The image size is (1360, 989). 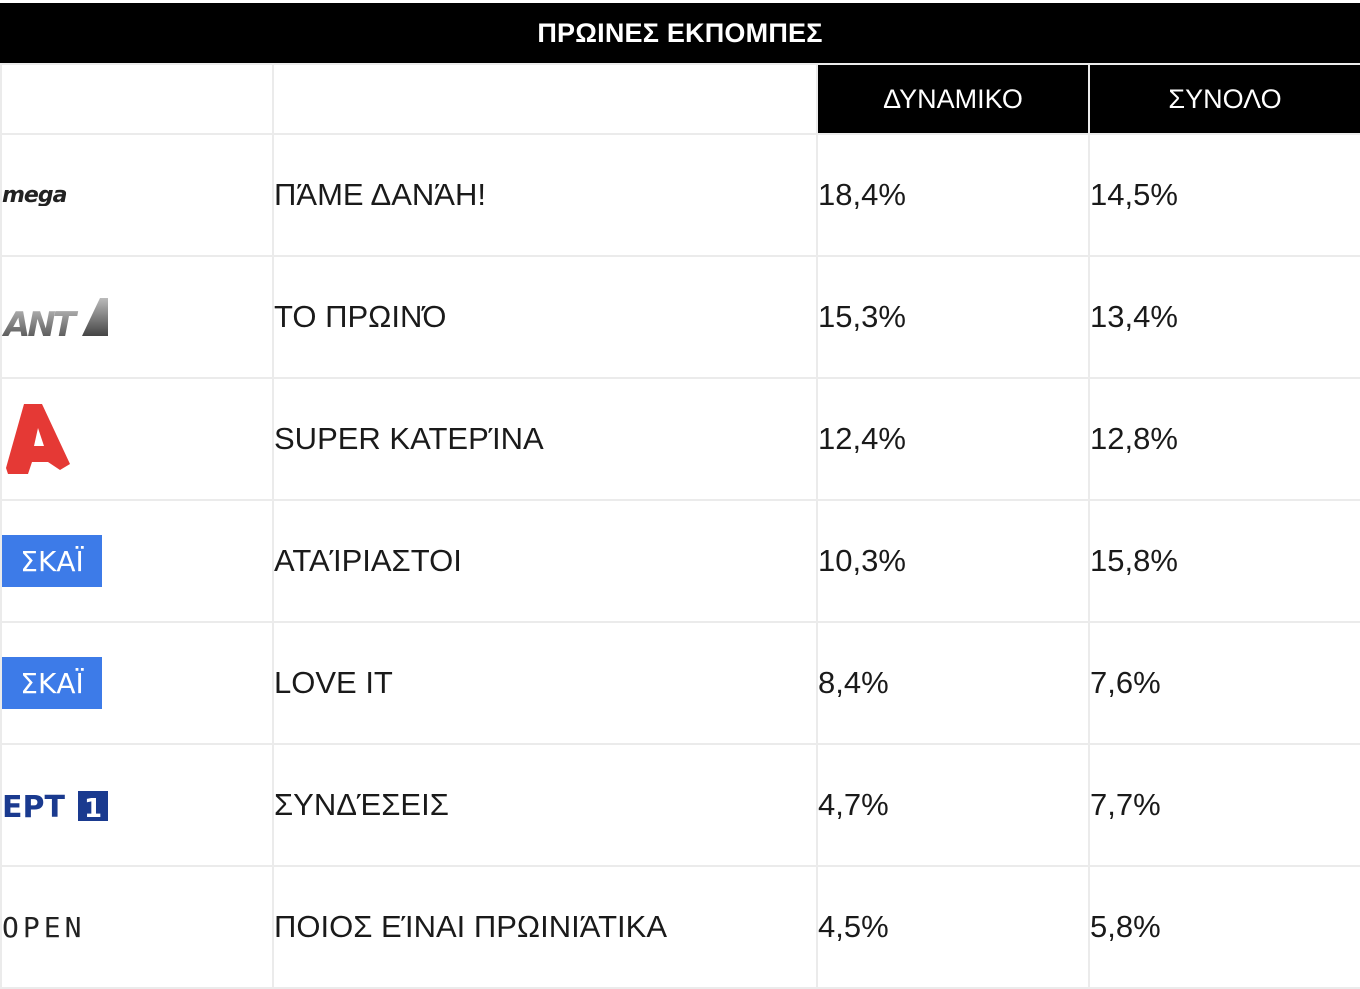 What do you see at coordinates (1224, 561) in the screenshot?
I see `synolo-value: 15,8%` at bounding box center [1224, 561].